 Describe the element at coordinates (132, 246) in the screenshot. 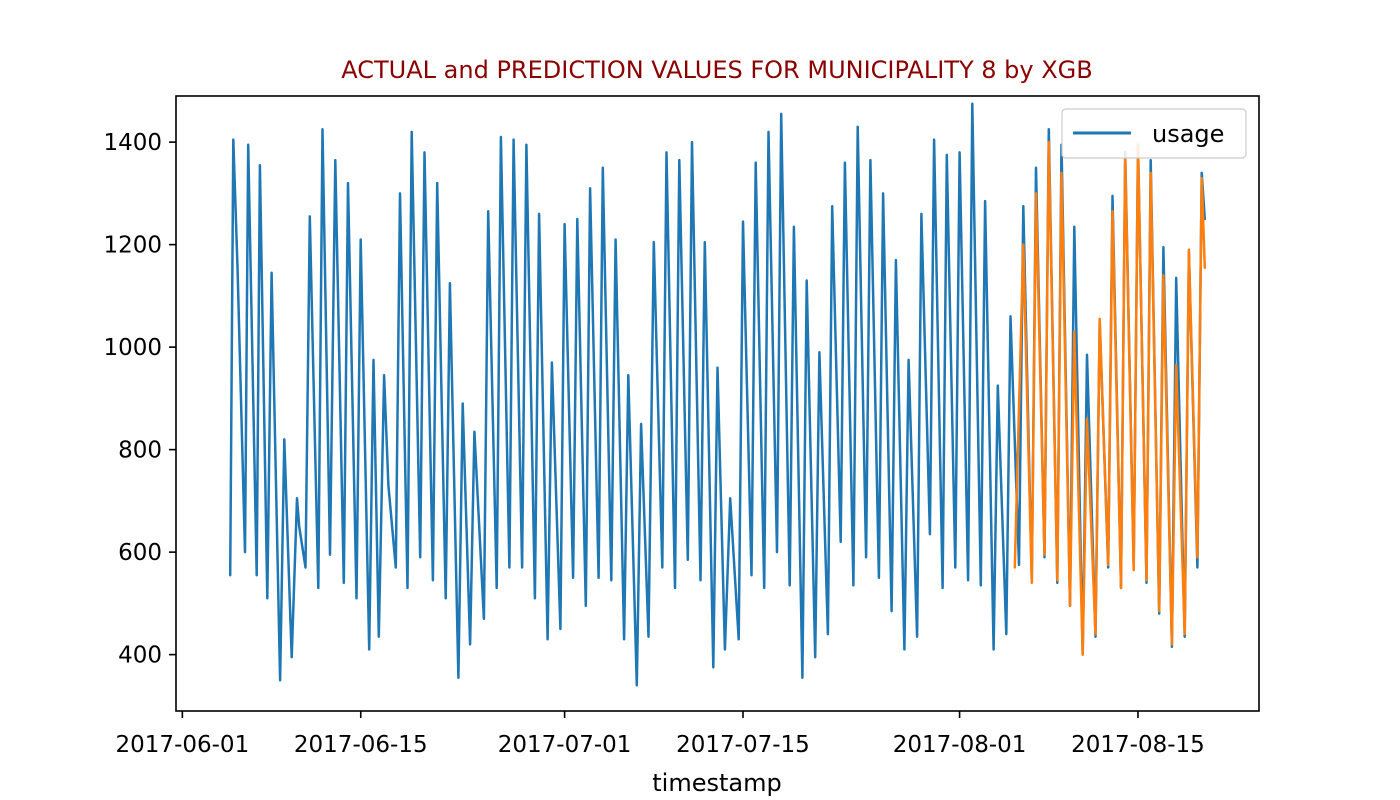

I see `y-tick-label: 1200` at that location.